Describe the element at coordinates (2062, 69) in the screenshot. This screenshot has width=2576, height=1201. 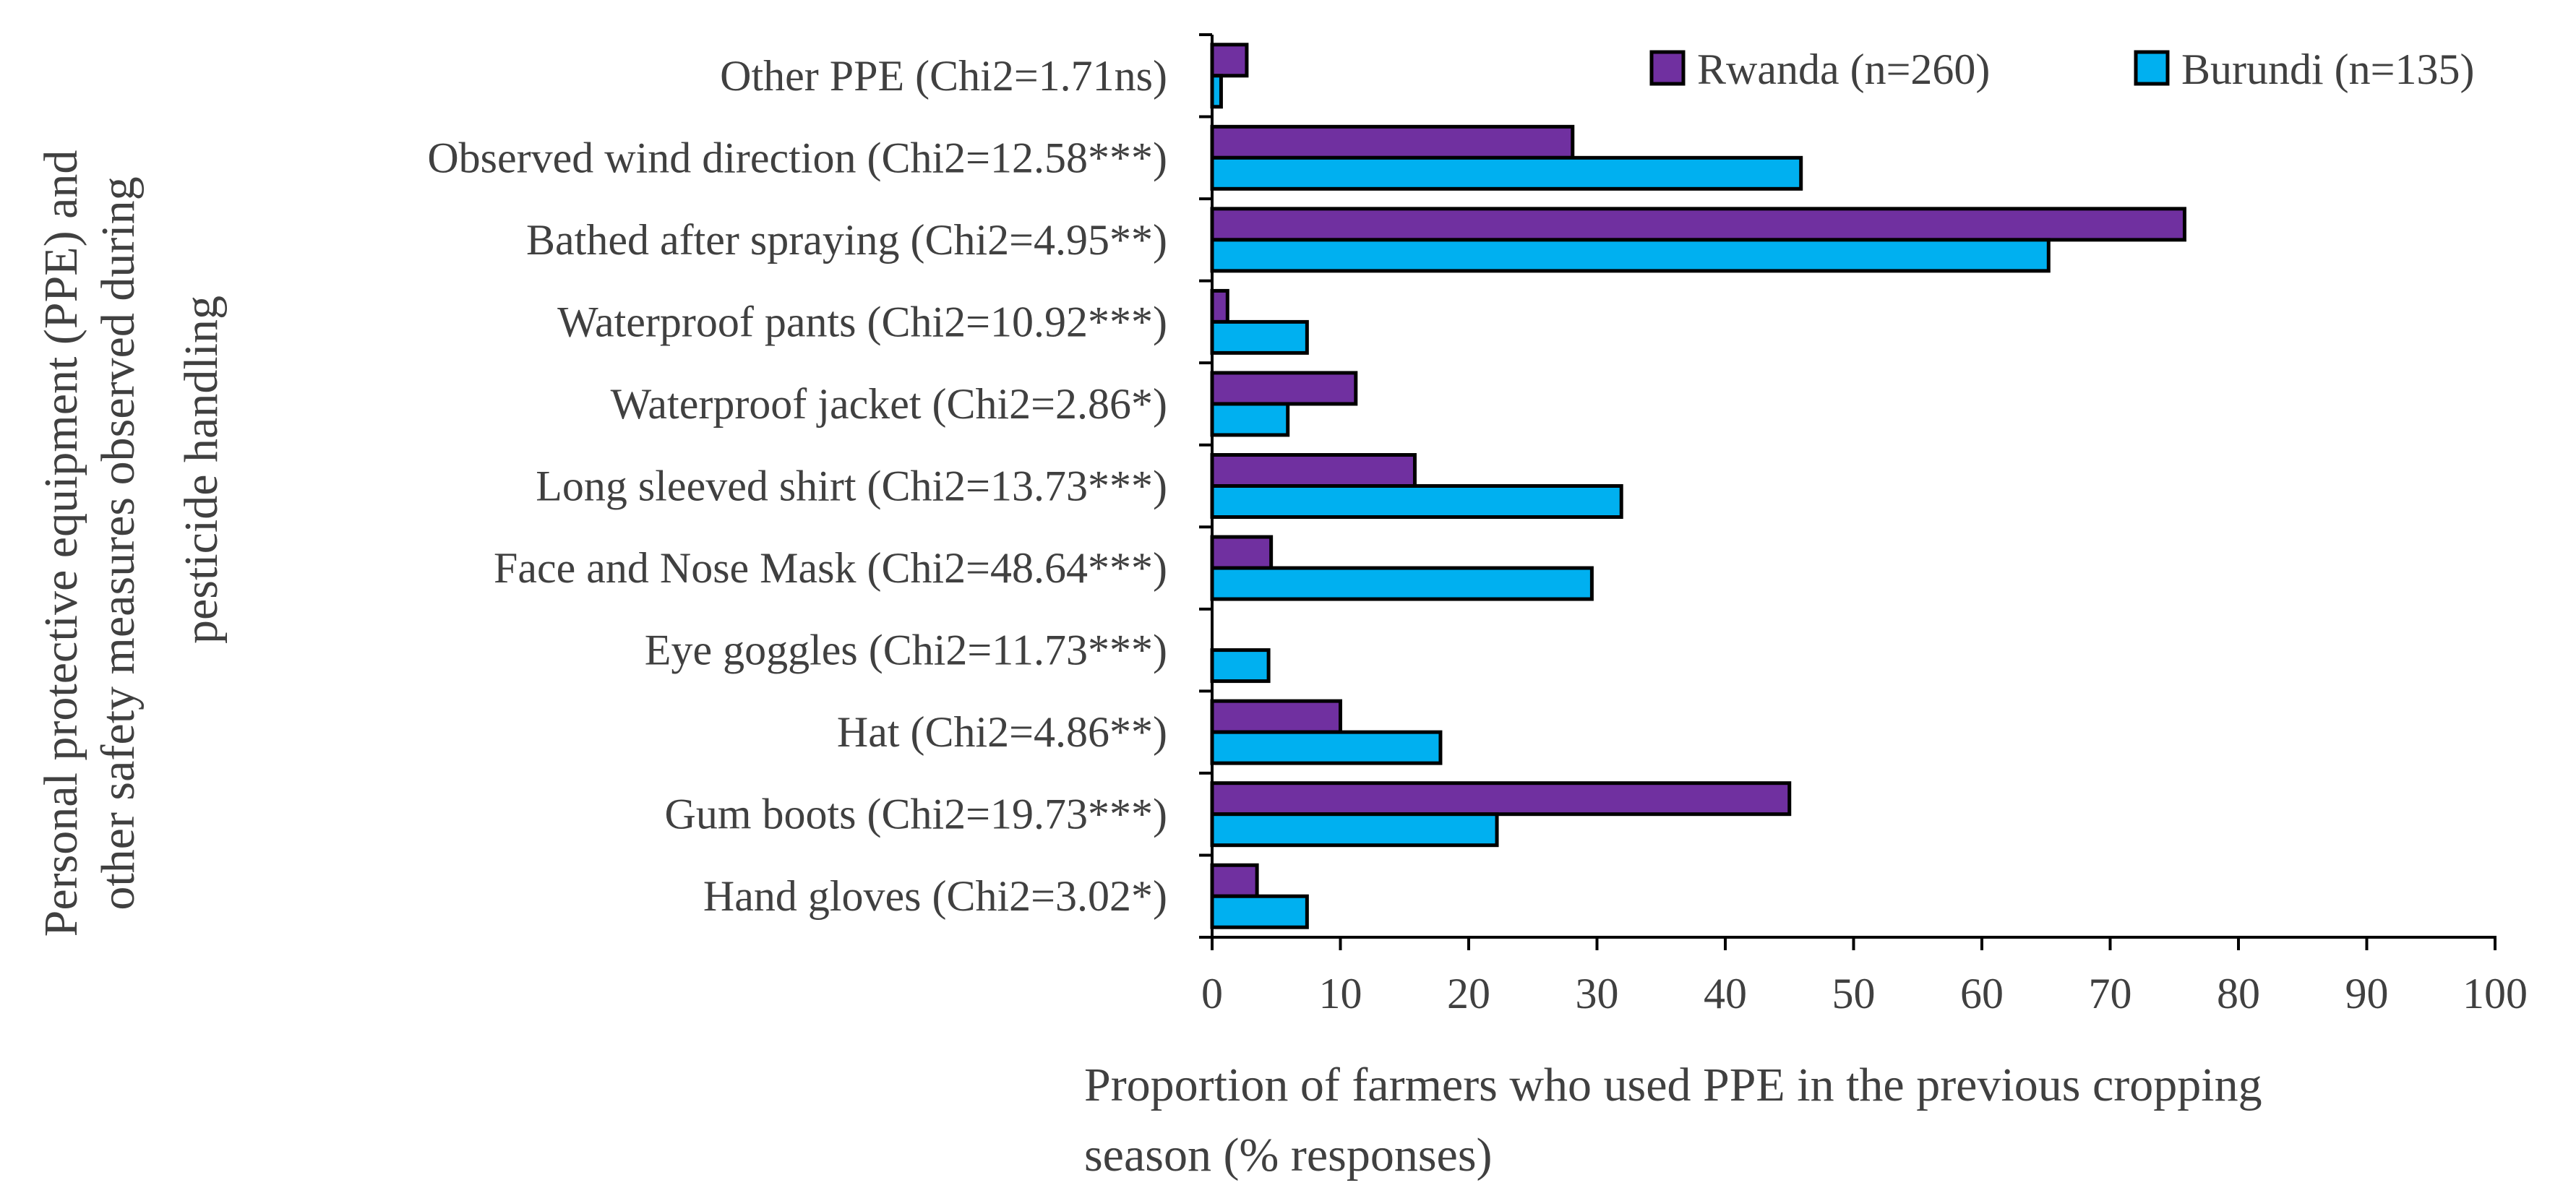
I see `legend: Rwanda (n=260) Burundi (n=135)` at that location.